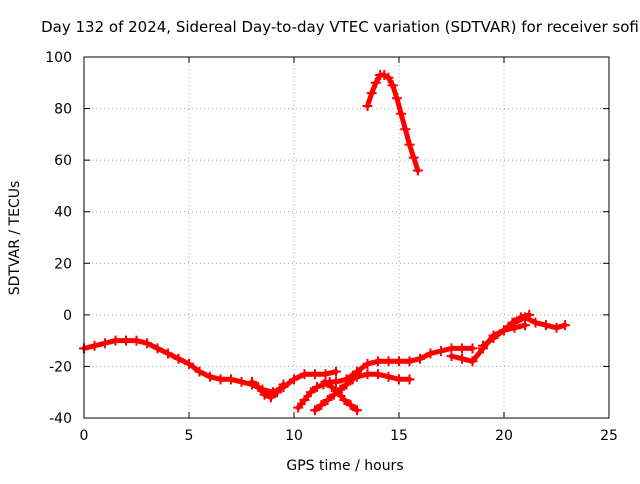  I want to click on series-rising-arc, so click(409, 364).